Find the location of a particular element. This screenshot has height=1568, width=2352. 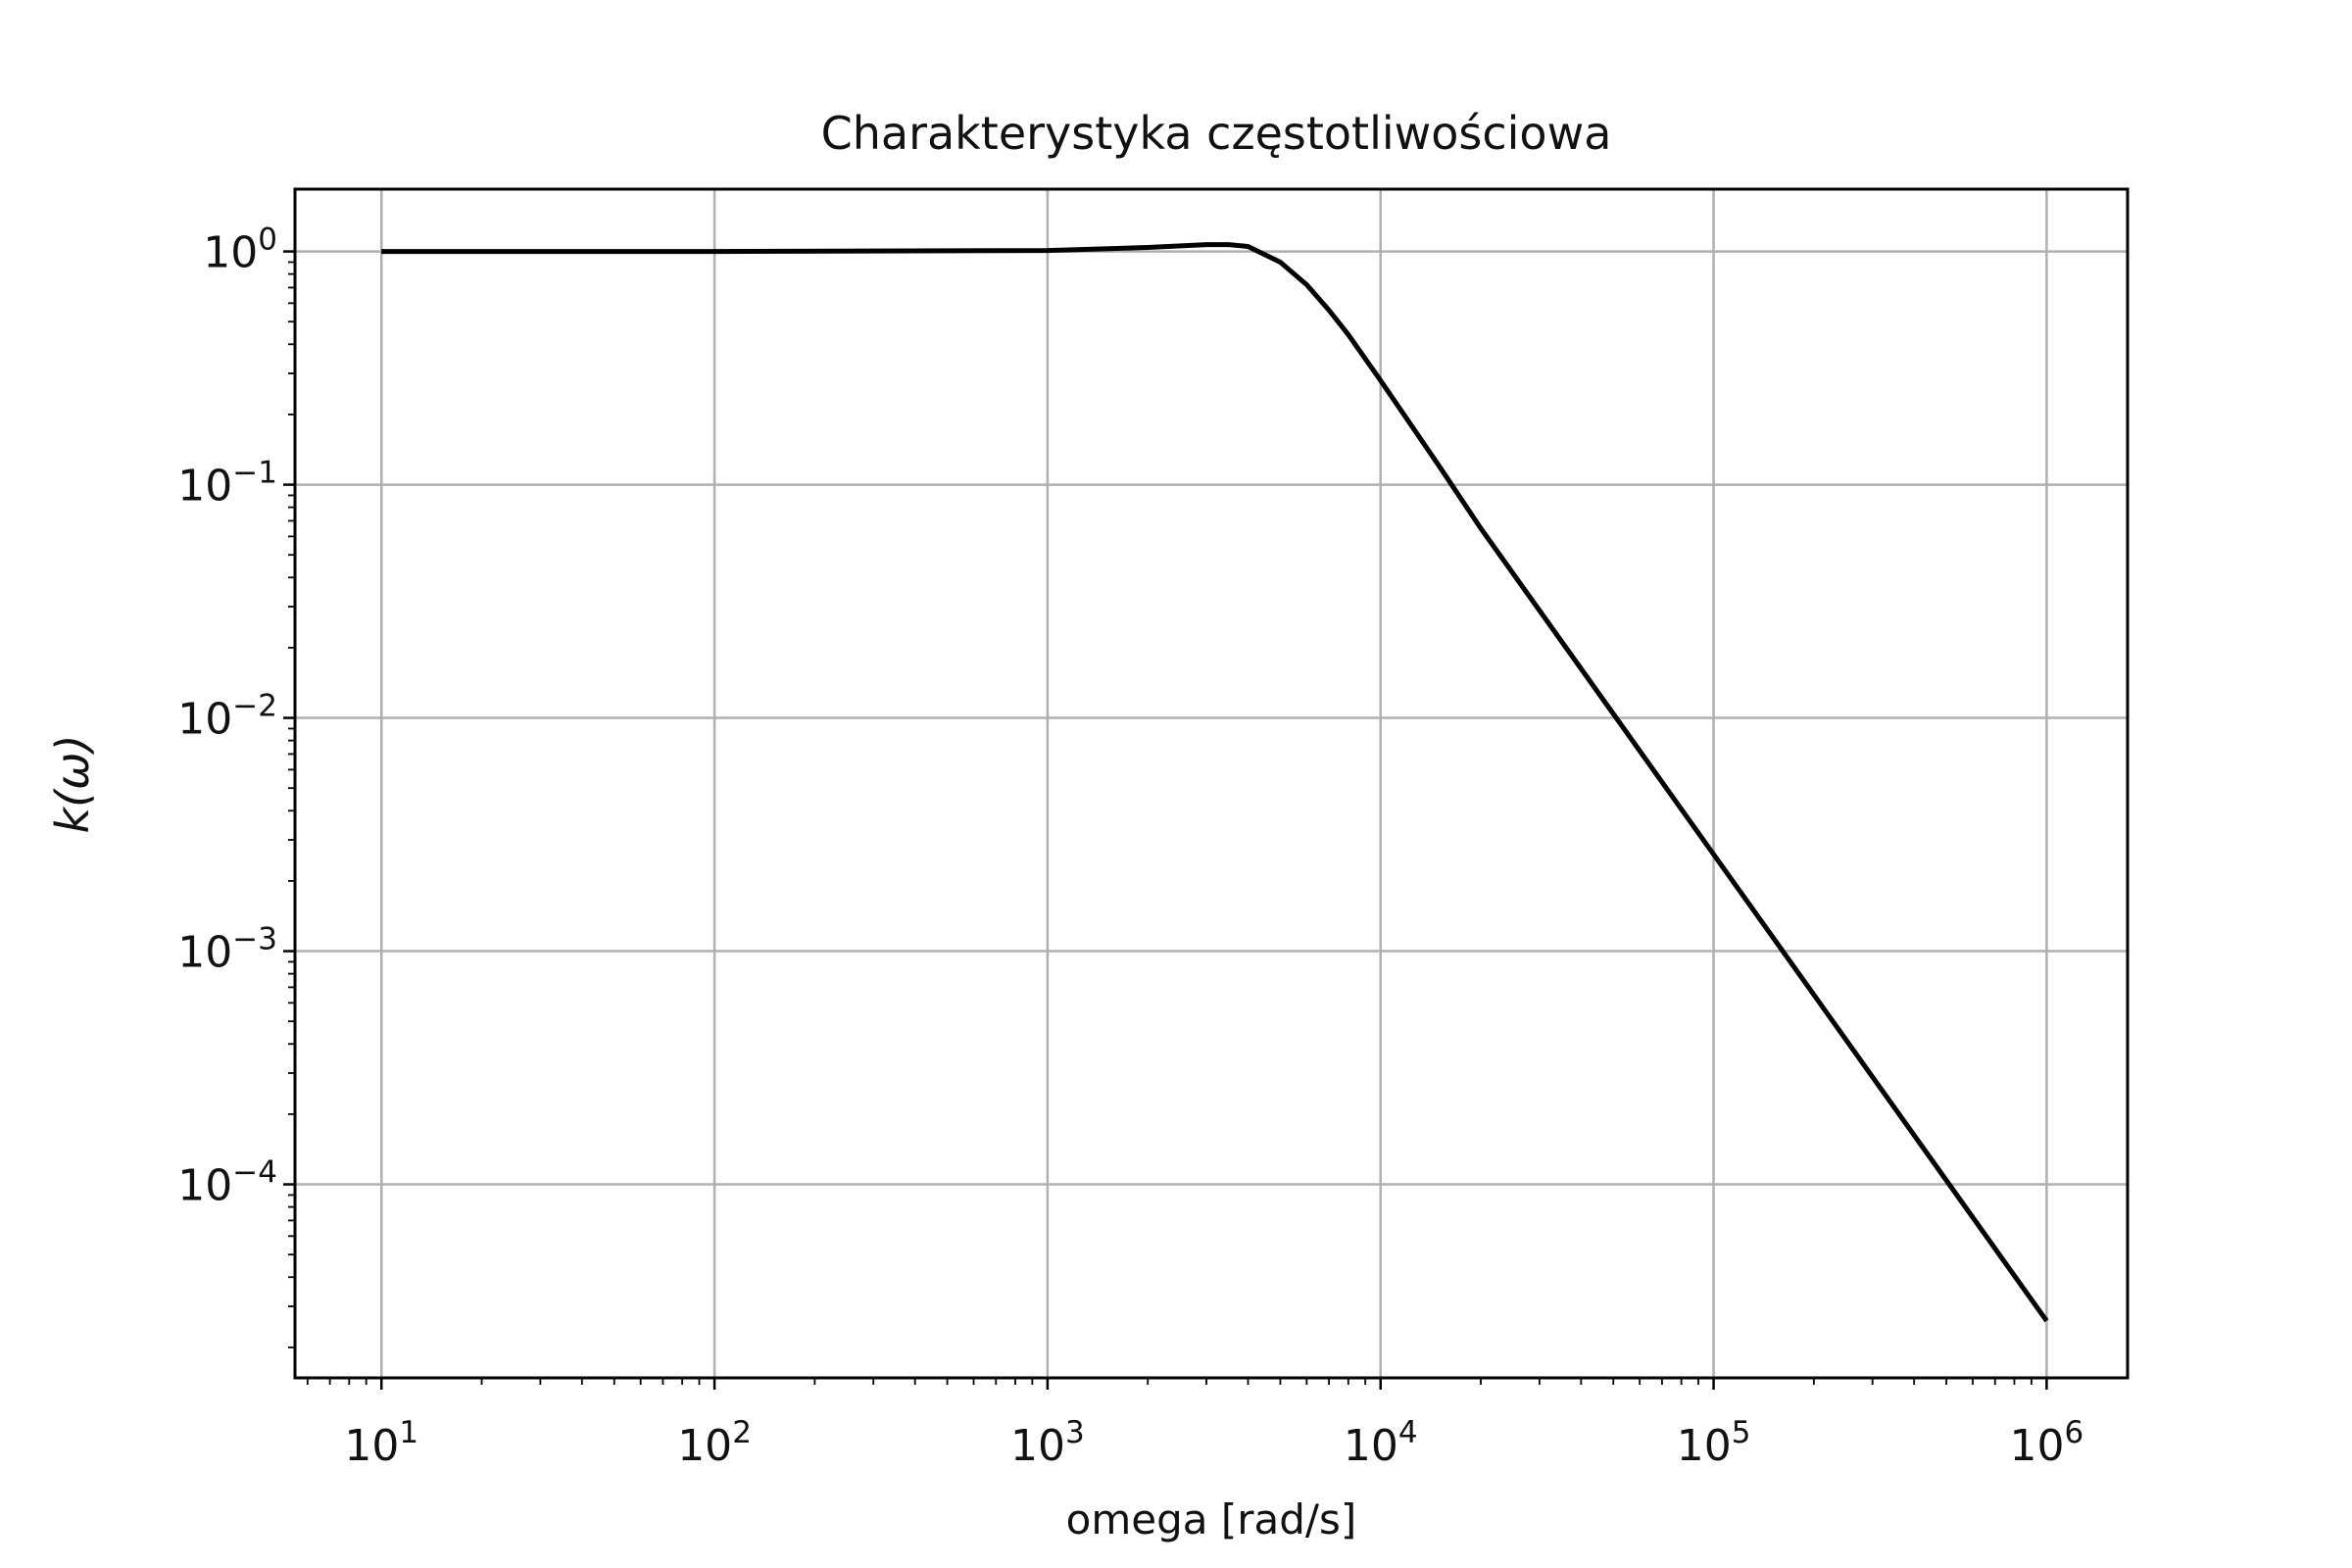

x-tick-exponent: 1 is located at coordinates (409, 1432).